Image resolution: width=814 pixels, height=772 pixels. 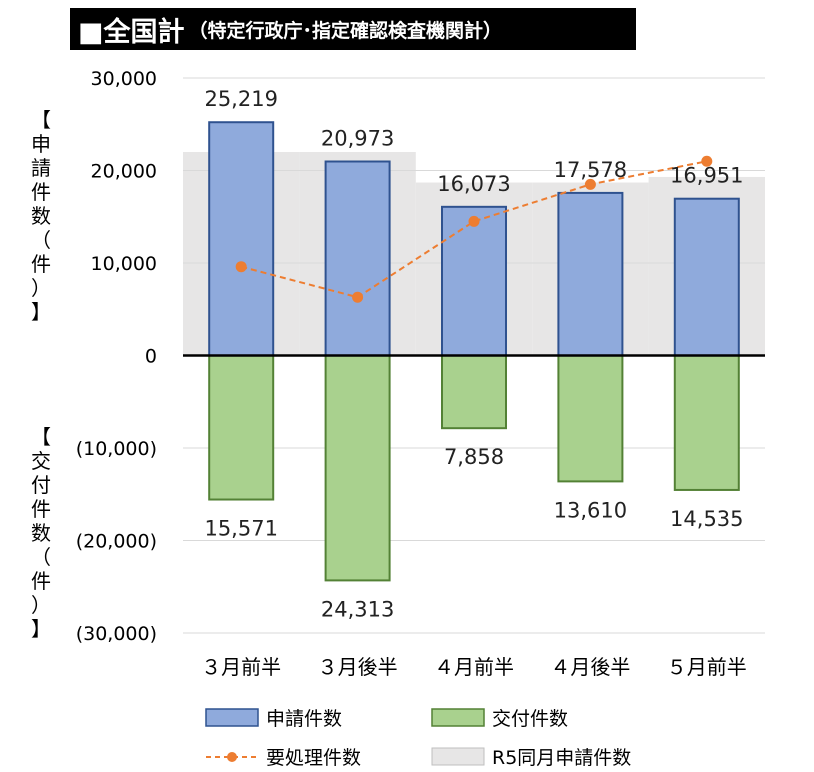 I want to click on chart-title-box: ■全国計 （特定行政庁･指定確認検査機関計）, so click(x=353, y=29).